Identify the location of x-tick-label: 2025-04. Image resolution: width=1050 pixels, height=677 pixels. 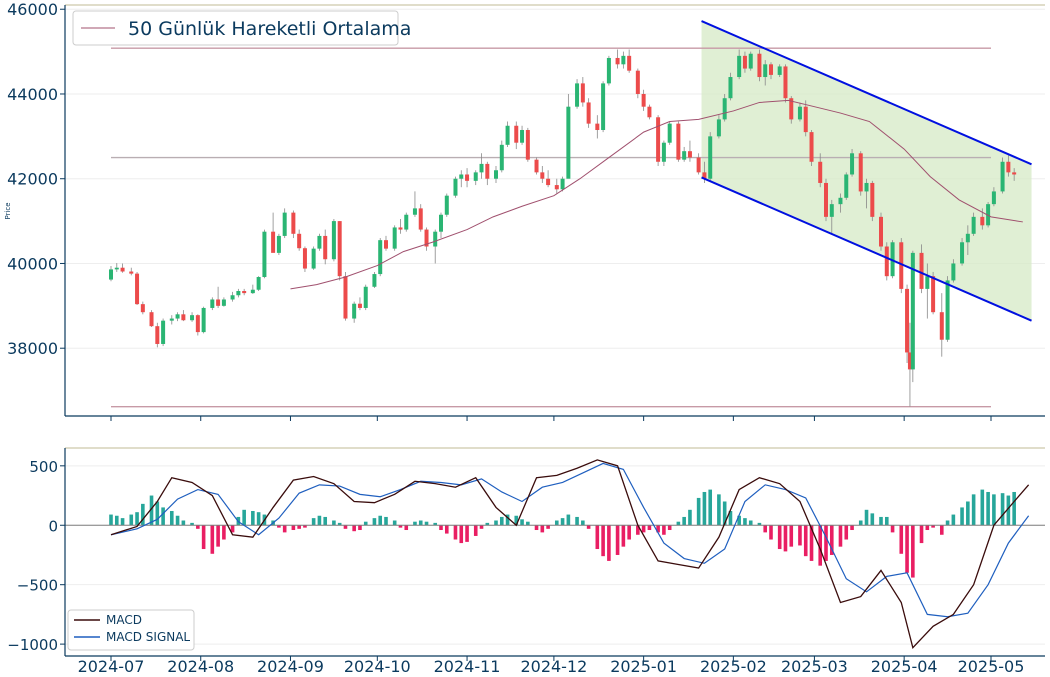
(904, 666).